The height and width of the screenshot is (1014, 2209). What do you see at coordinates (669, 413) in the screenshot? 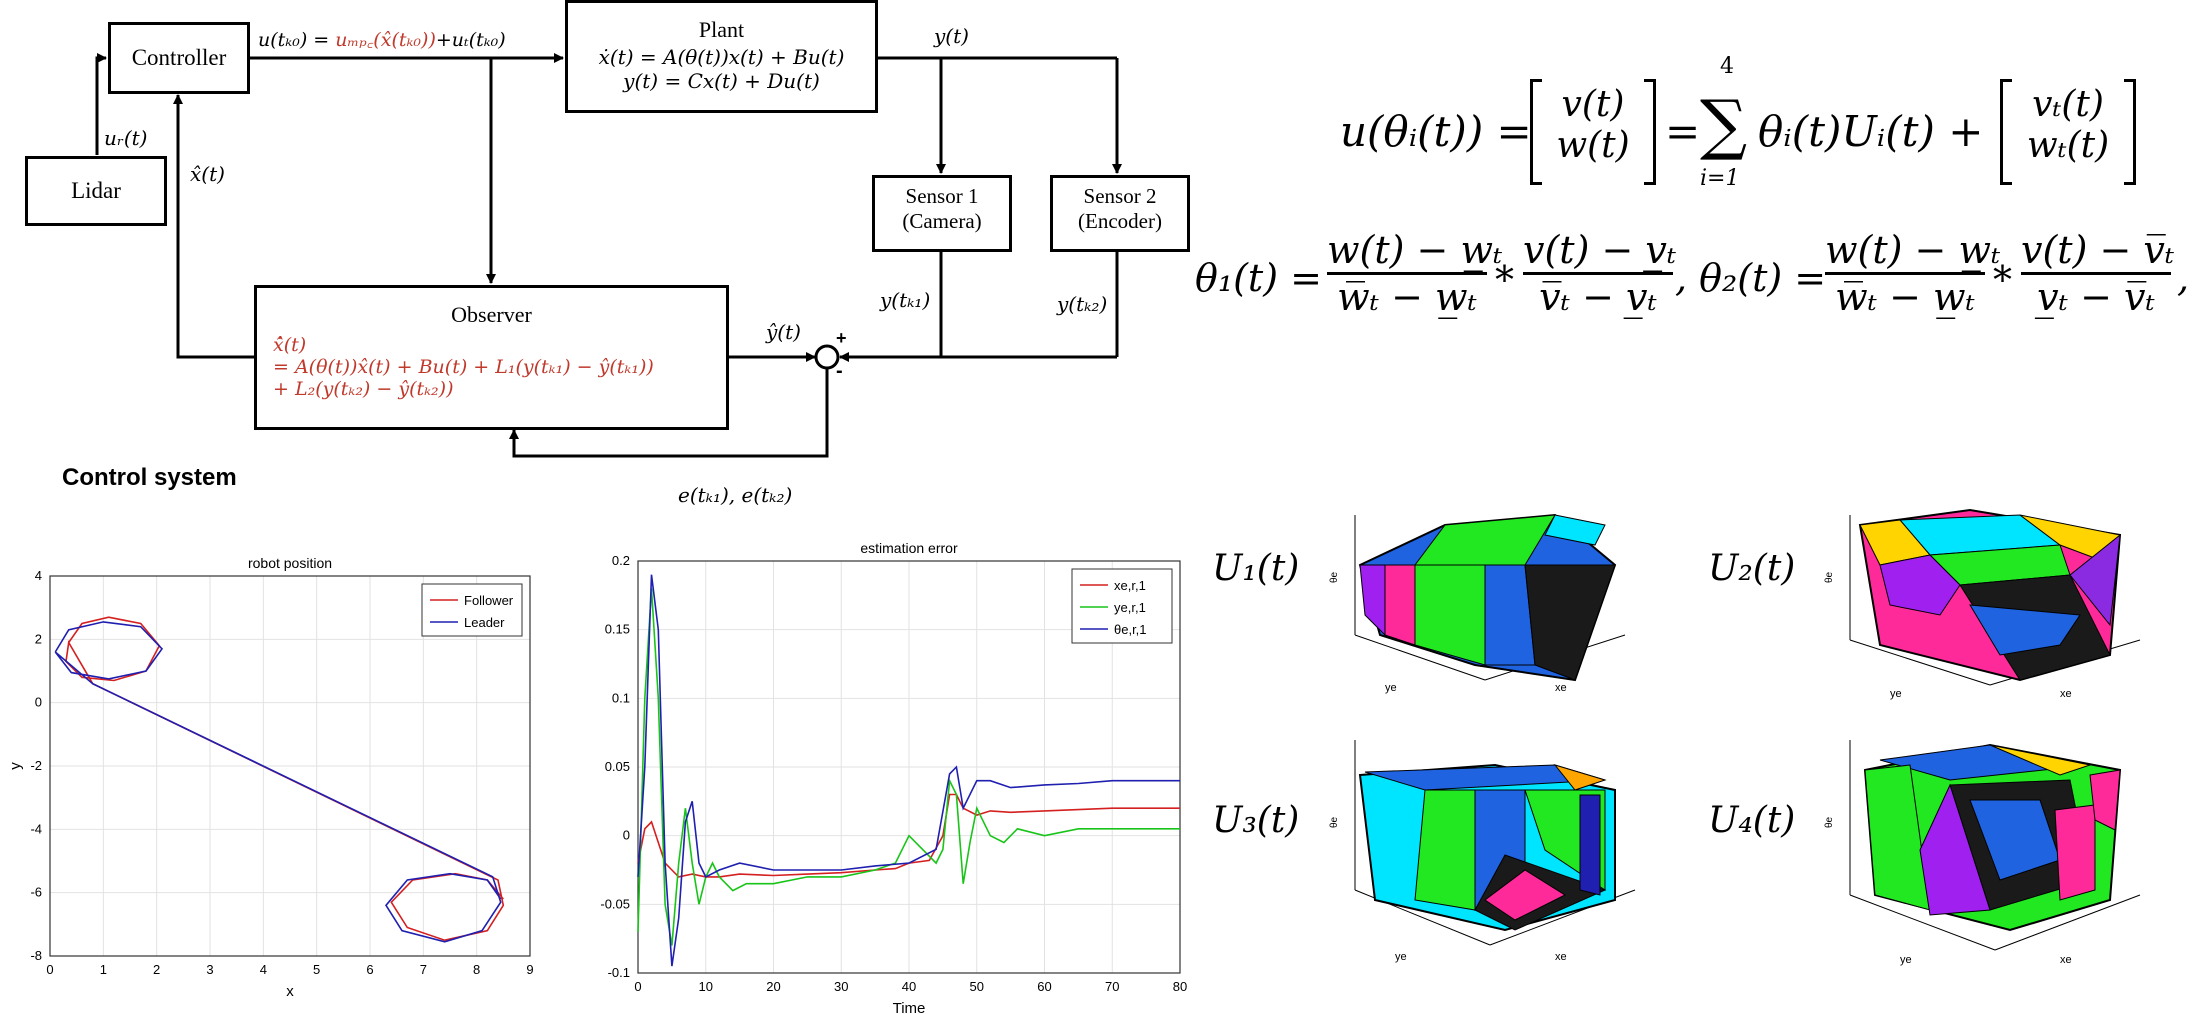
I see `arrow-error-observer` at bounding box center [669, 413].